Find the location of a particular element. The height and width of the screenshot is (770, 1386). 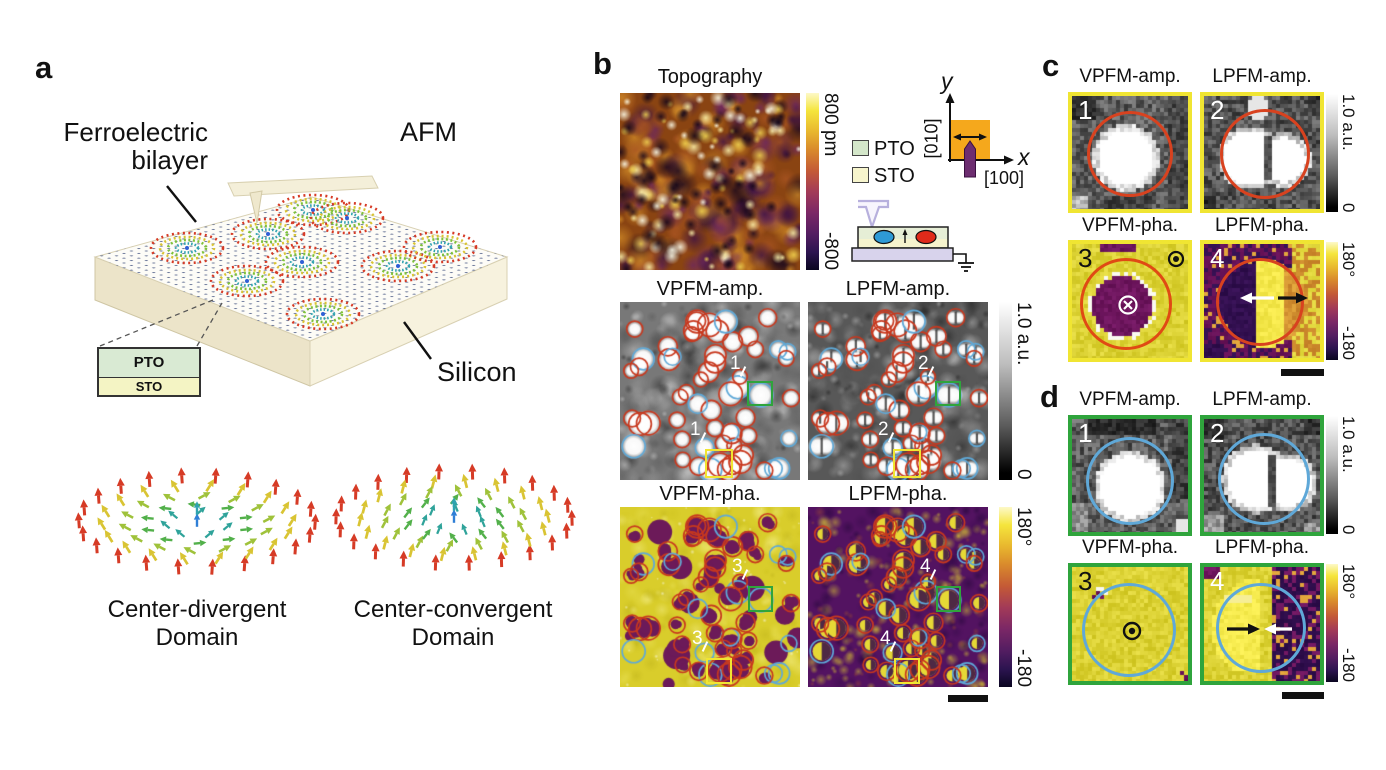

bilayer-label: Ferroelectric bilayer is located at coordinates (135, 146).